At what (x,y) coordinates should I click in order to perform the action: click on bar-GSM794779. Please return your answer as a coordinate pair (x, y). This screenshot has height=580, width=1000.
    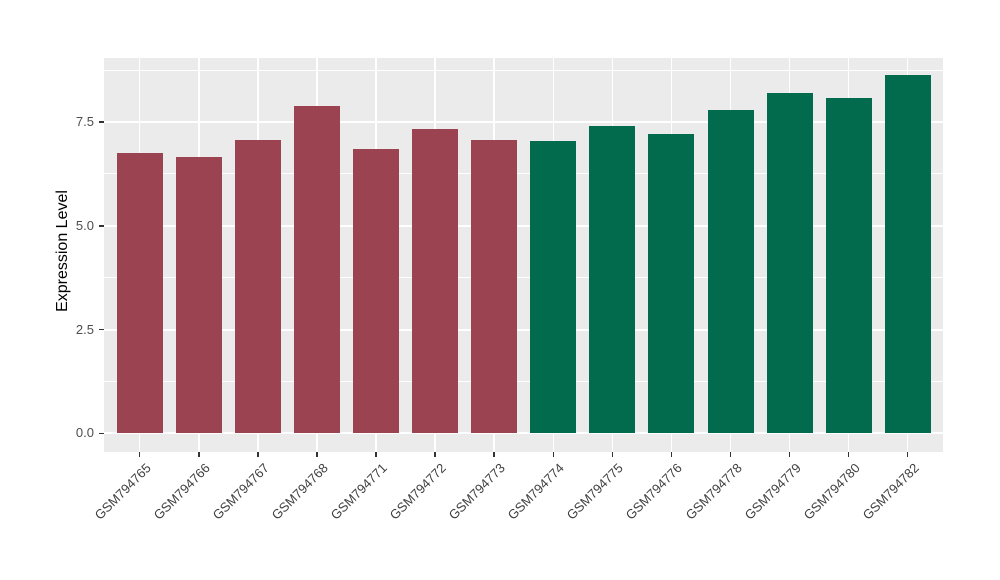
    Looking at the image, I should click on (789, 263).